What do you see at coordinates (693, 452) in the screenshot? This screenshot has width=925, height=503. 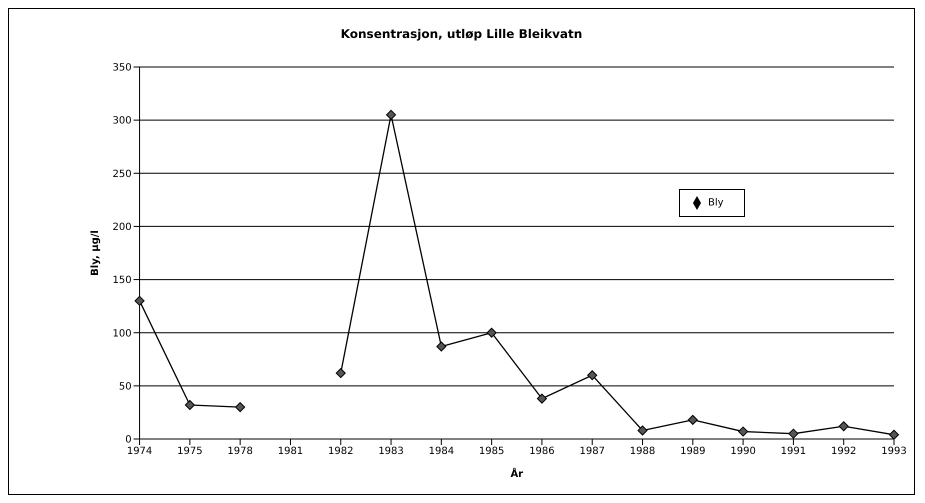 I see `x-tick-label: 1989` at bounding box center [693, 452].